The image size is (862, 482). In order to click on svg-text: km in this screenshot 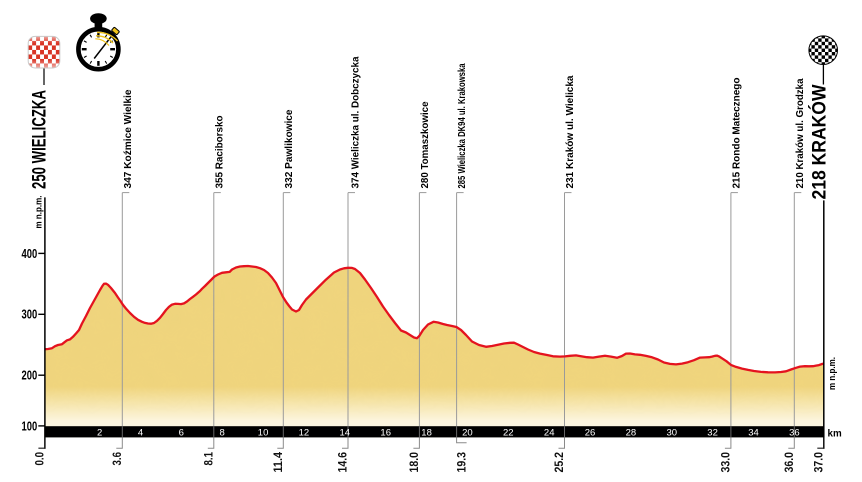, I will do `click(835, 433)`.